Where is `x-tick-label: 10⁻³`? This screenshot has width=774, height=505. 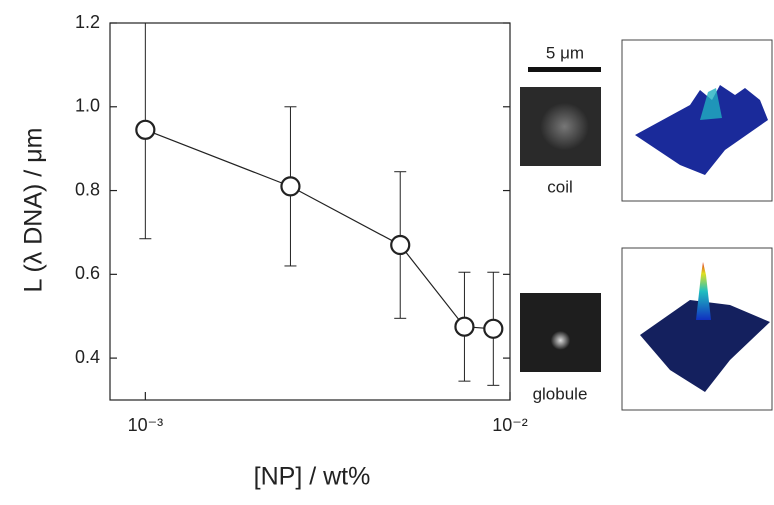
x-tick-label: 10⁻³ is located at coordinates (146, 425).